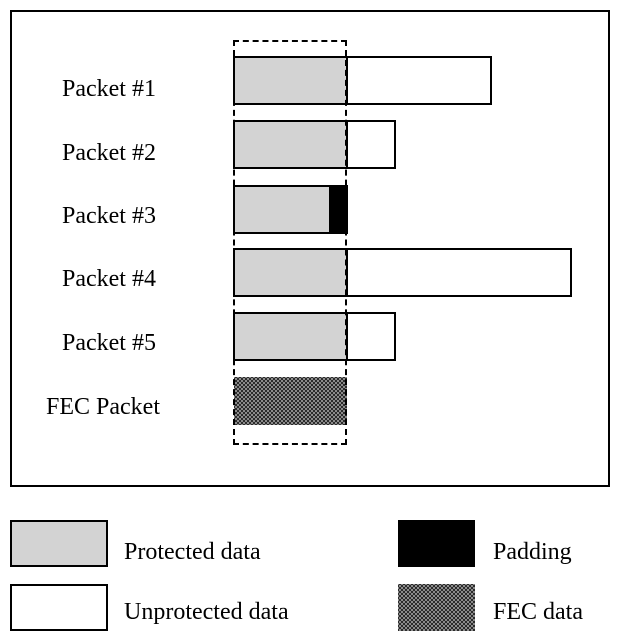  I want to click on legend-padding-swatch, so click(436, 543).